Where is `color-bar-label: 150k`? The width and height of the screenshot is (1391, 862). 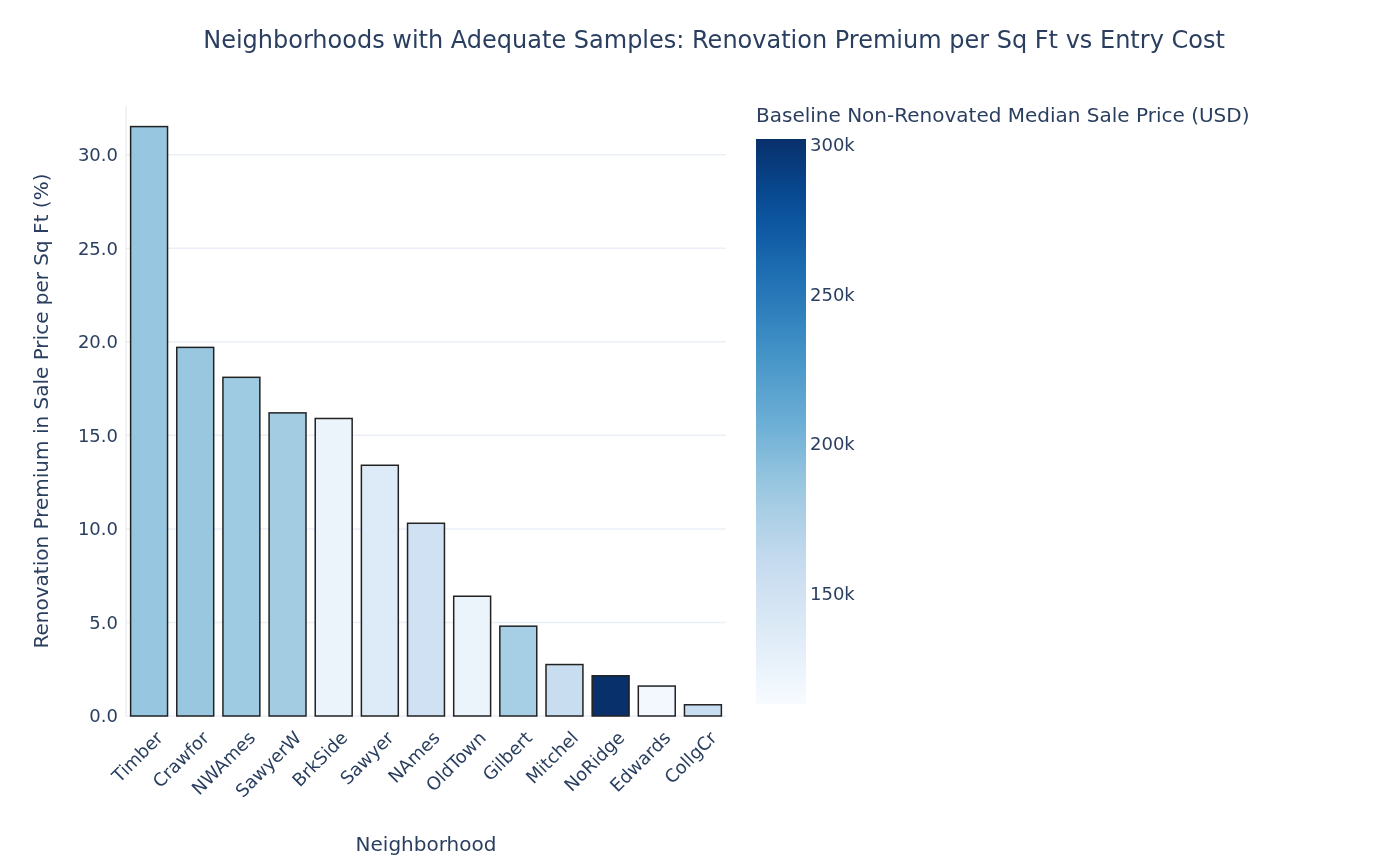
color-bar-label: 150k is located at coordinates (833, 593).